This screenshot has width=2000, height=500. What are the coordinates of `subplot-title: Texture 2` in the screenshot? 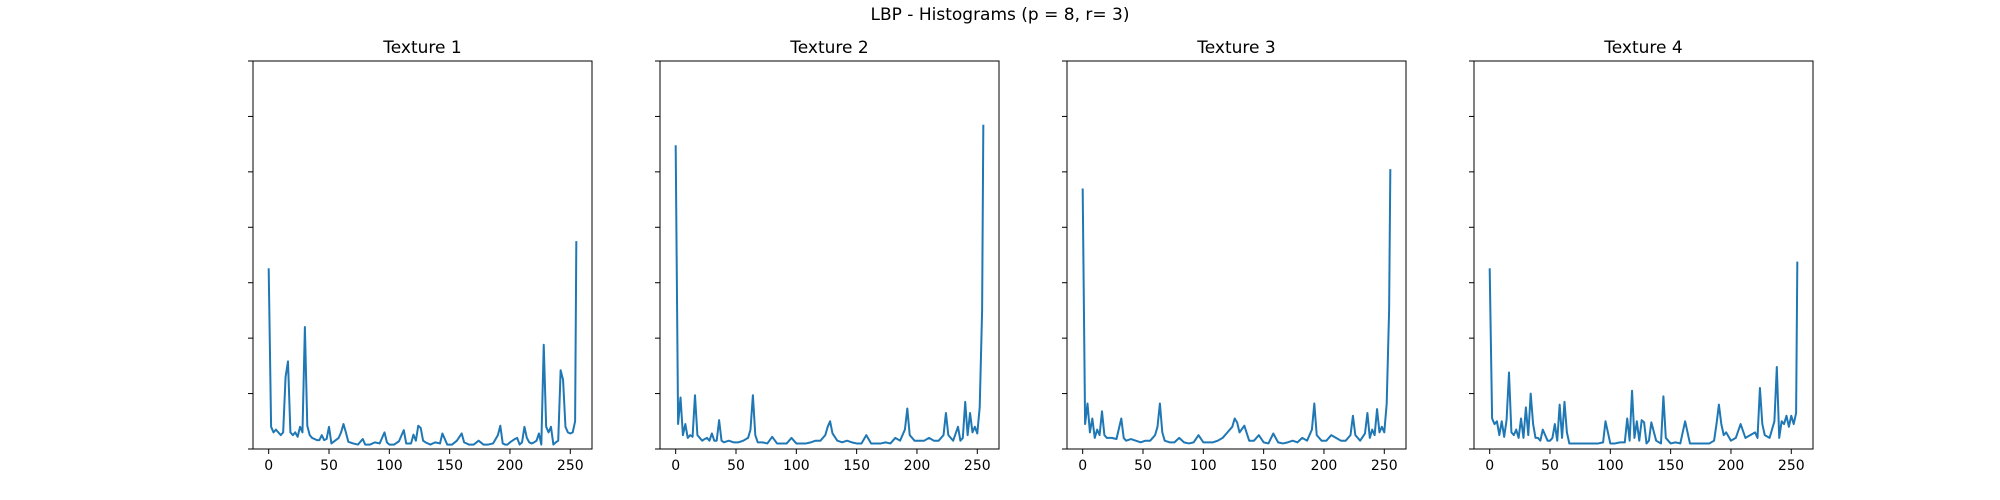 It's located at (828, 48).